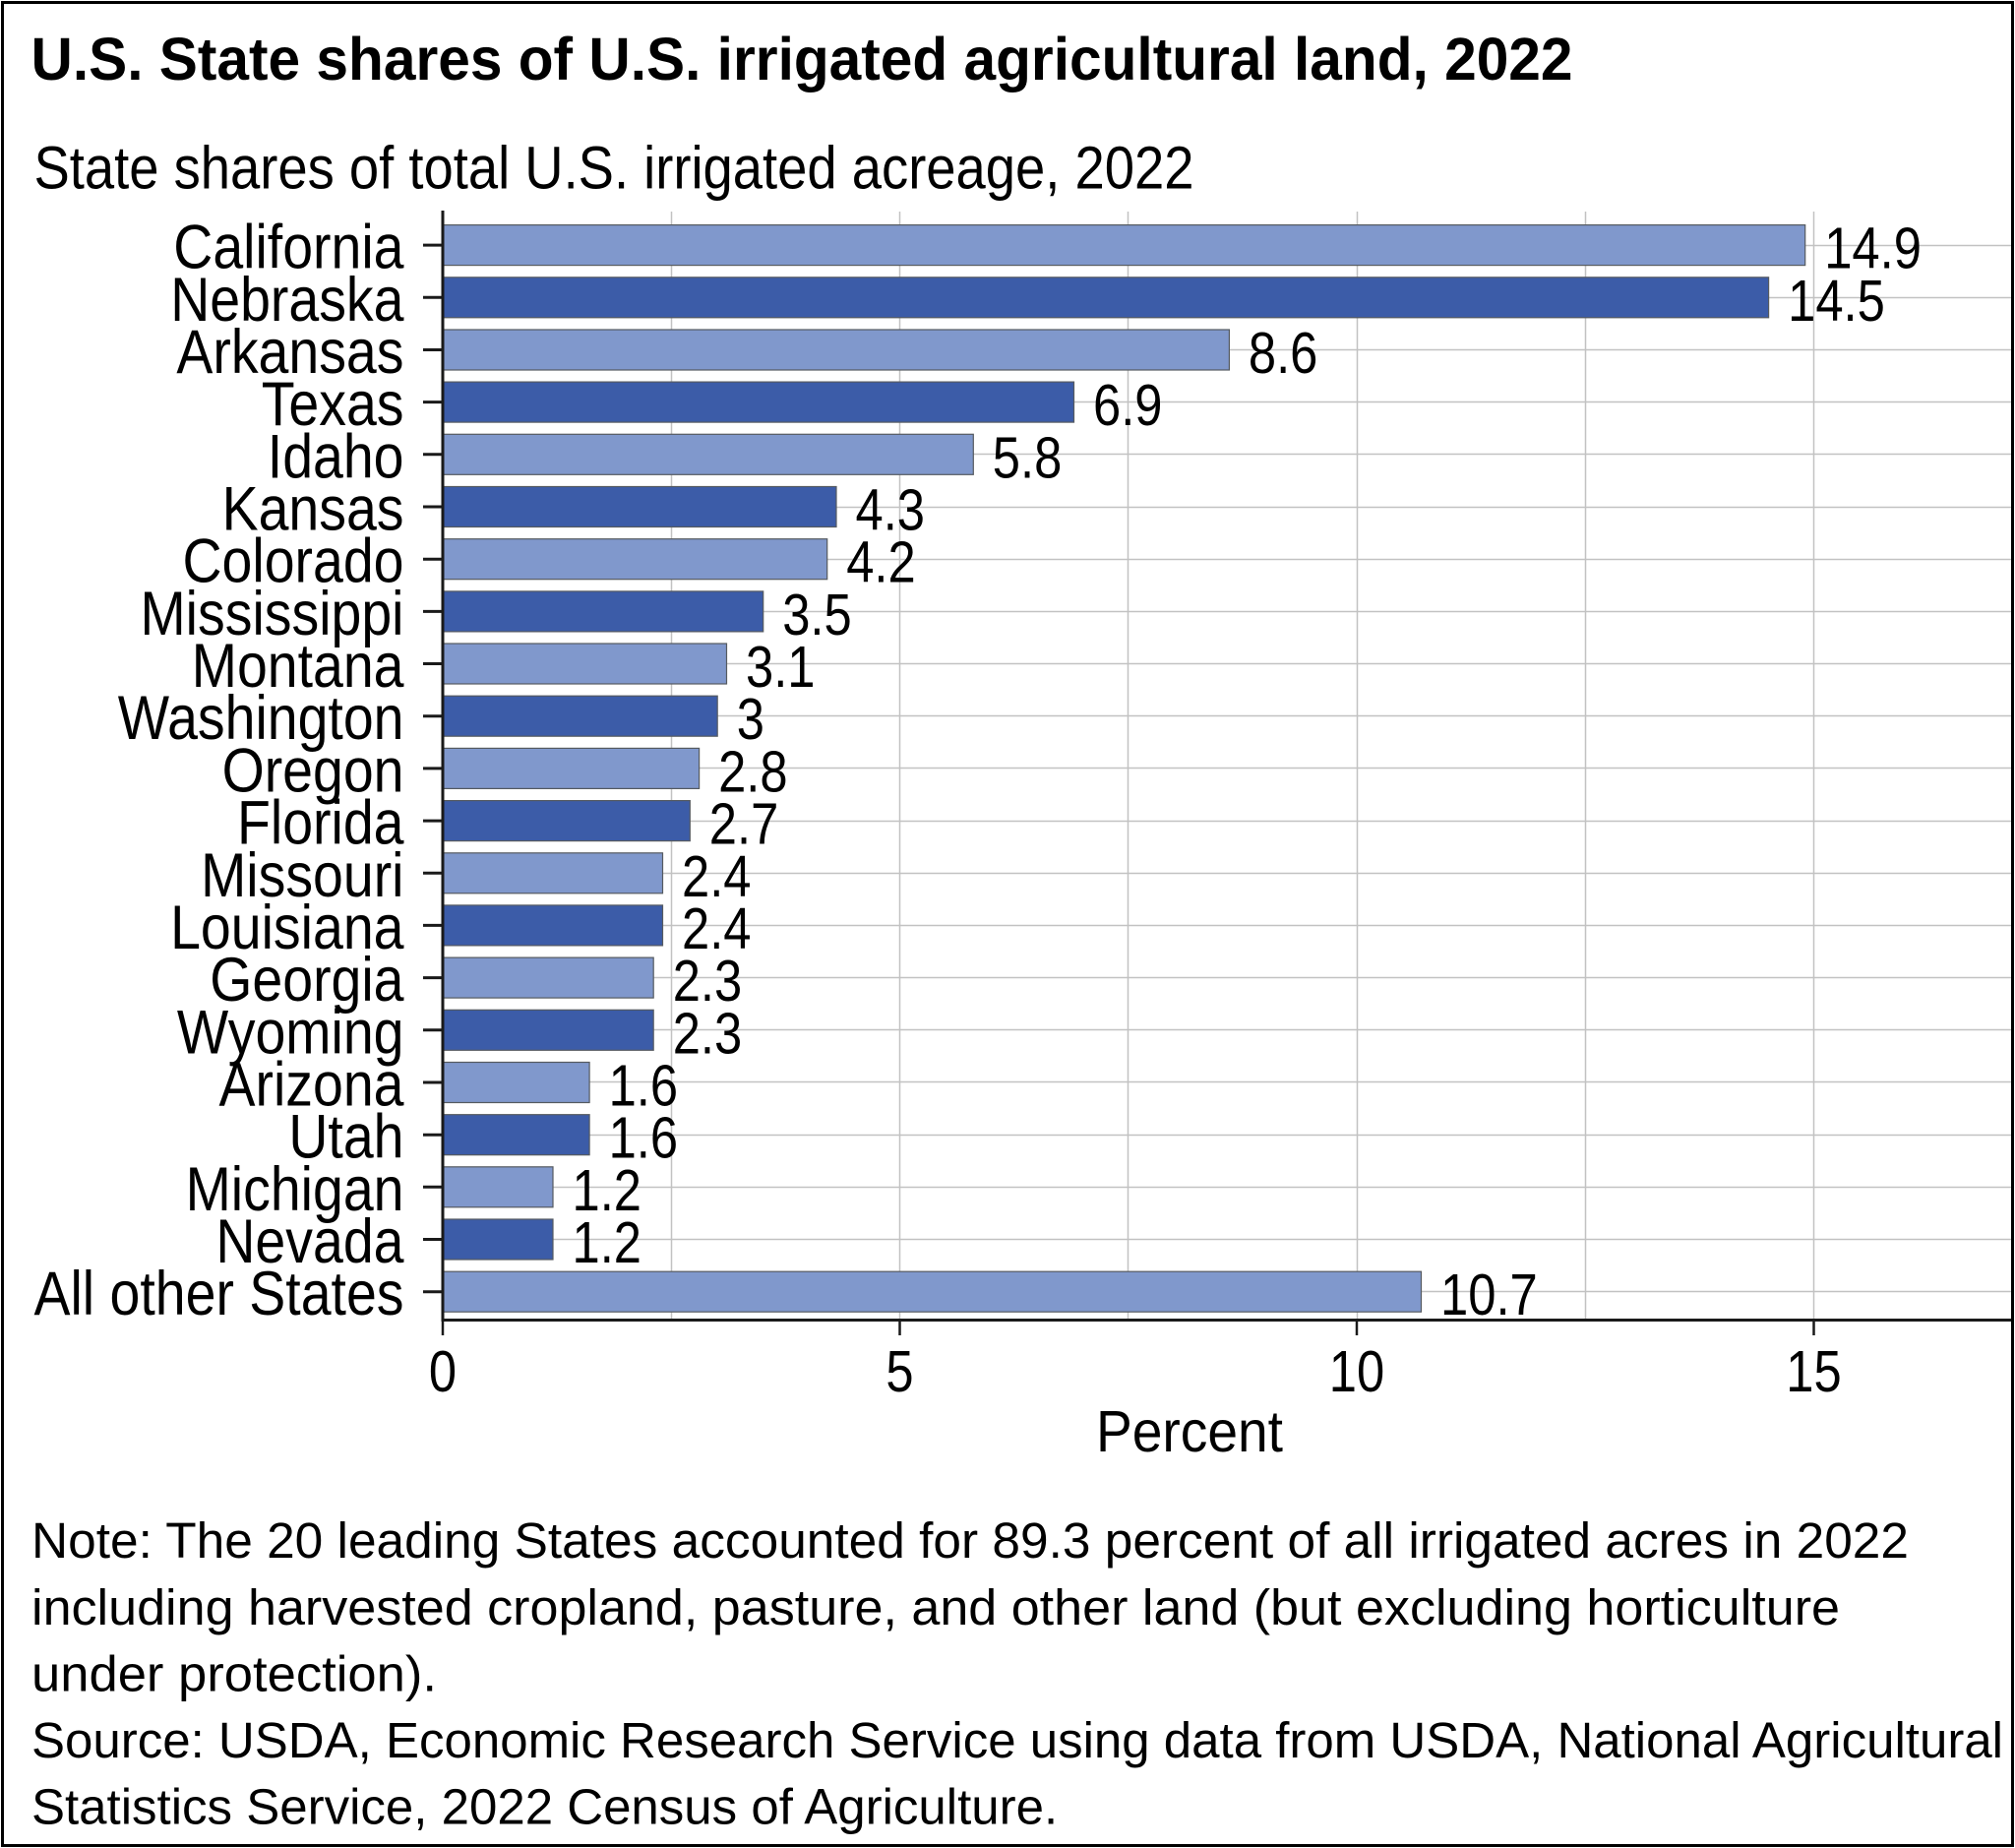  What do you see at coordinates (744, 824) in the screenshot?
I see `svg-text: 2.7` at bounding box center [744, 824].